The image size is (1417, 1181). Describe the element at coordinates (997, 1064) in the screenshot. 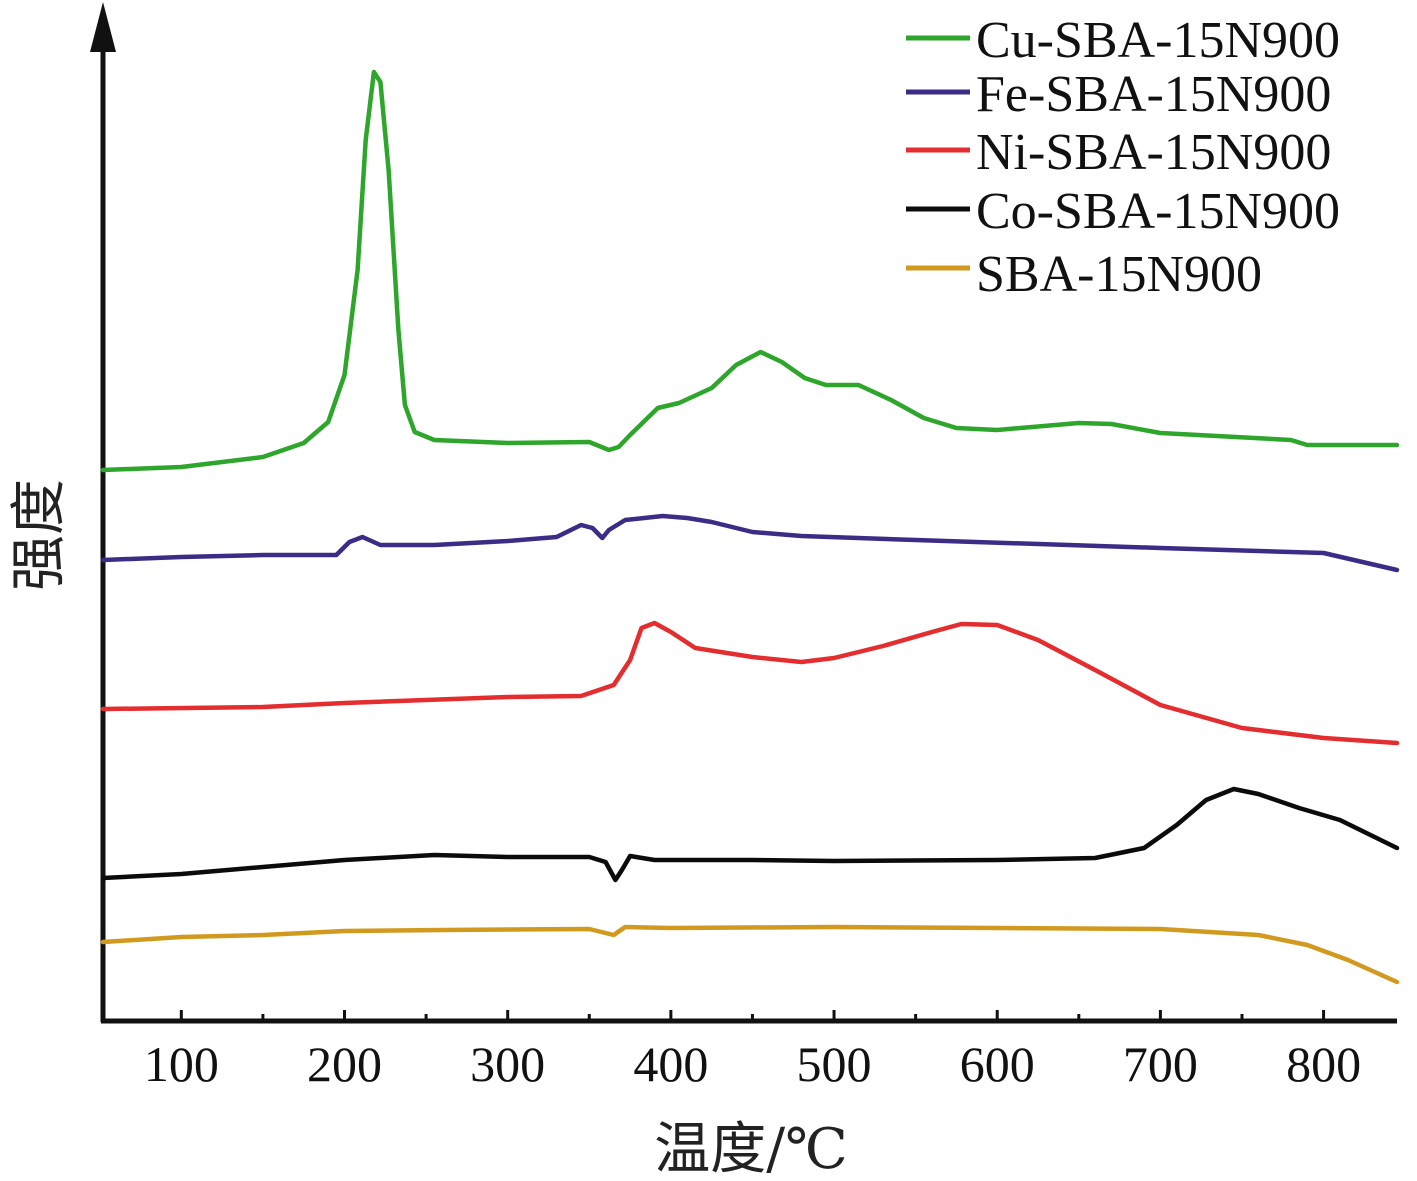

I see `x-tick-label: 600` at that location.